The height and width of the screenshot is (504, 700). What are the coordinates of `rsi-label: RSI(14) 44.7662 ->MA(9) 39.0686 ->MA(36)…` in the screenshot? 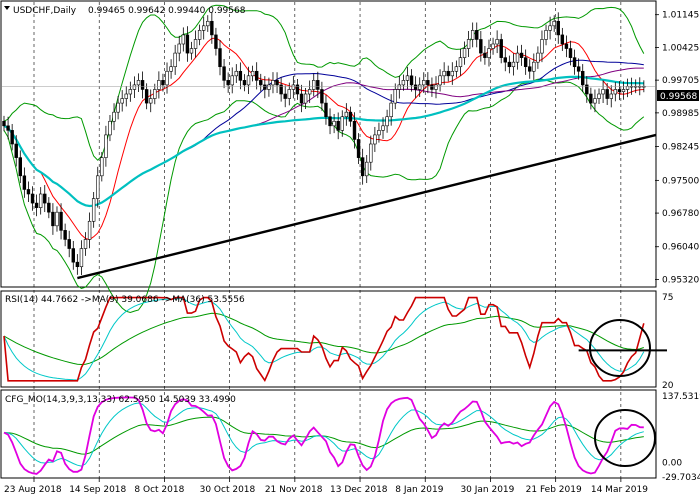 It's located at (125, 300).